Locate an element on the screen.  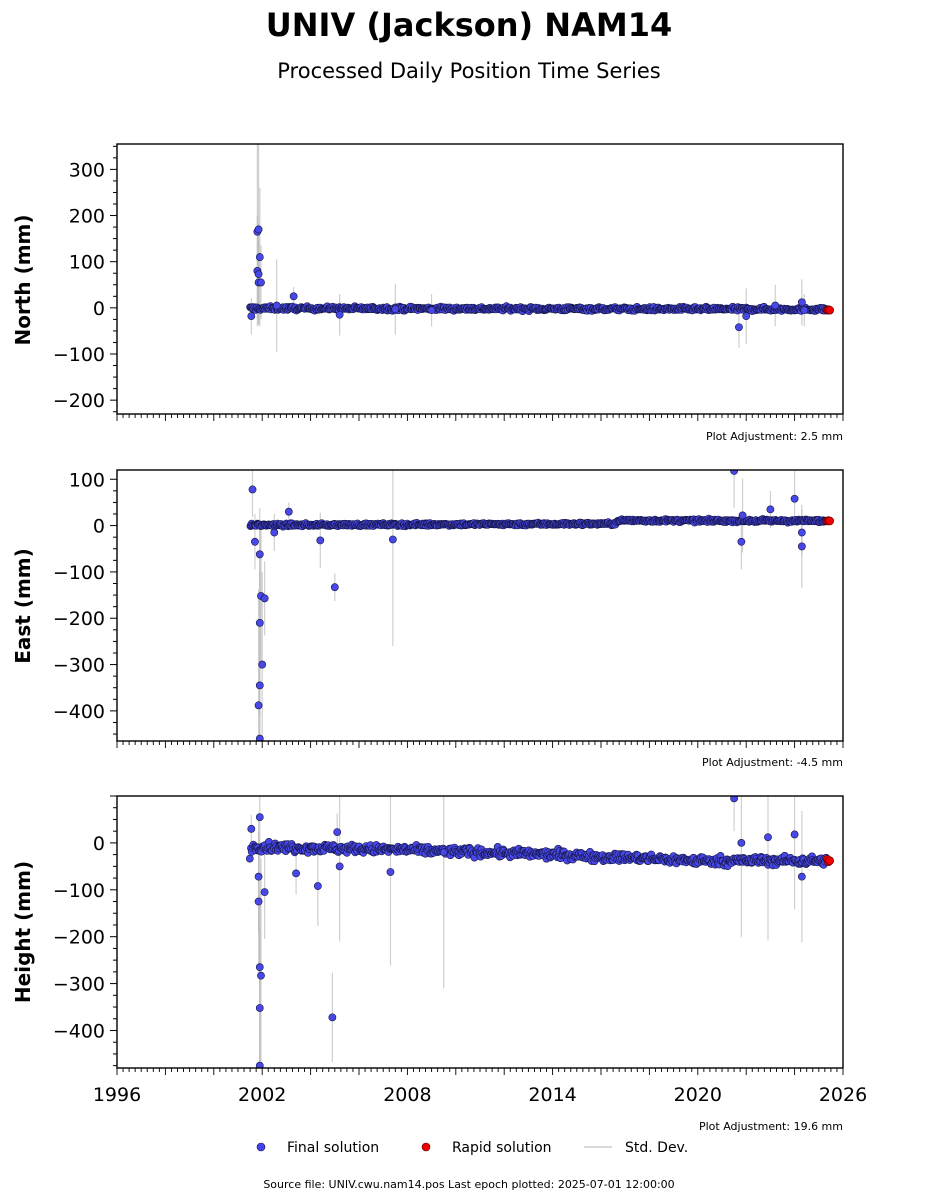
chart-subtitle: Processed Daily Position Time Series is located at coordinates (469, 71).